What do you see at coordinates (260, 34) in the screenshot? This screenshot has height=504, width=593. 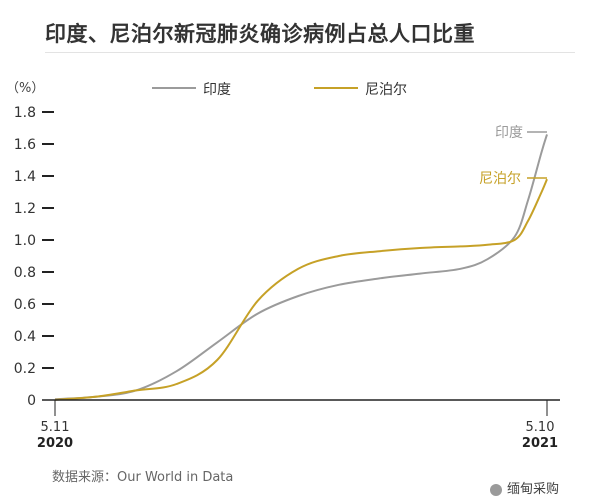 I see `chart-title: 印度、尼泊尔新冠肺炎确诊病例占总人口比重` at bounding box center [260, 34].